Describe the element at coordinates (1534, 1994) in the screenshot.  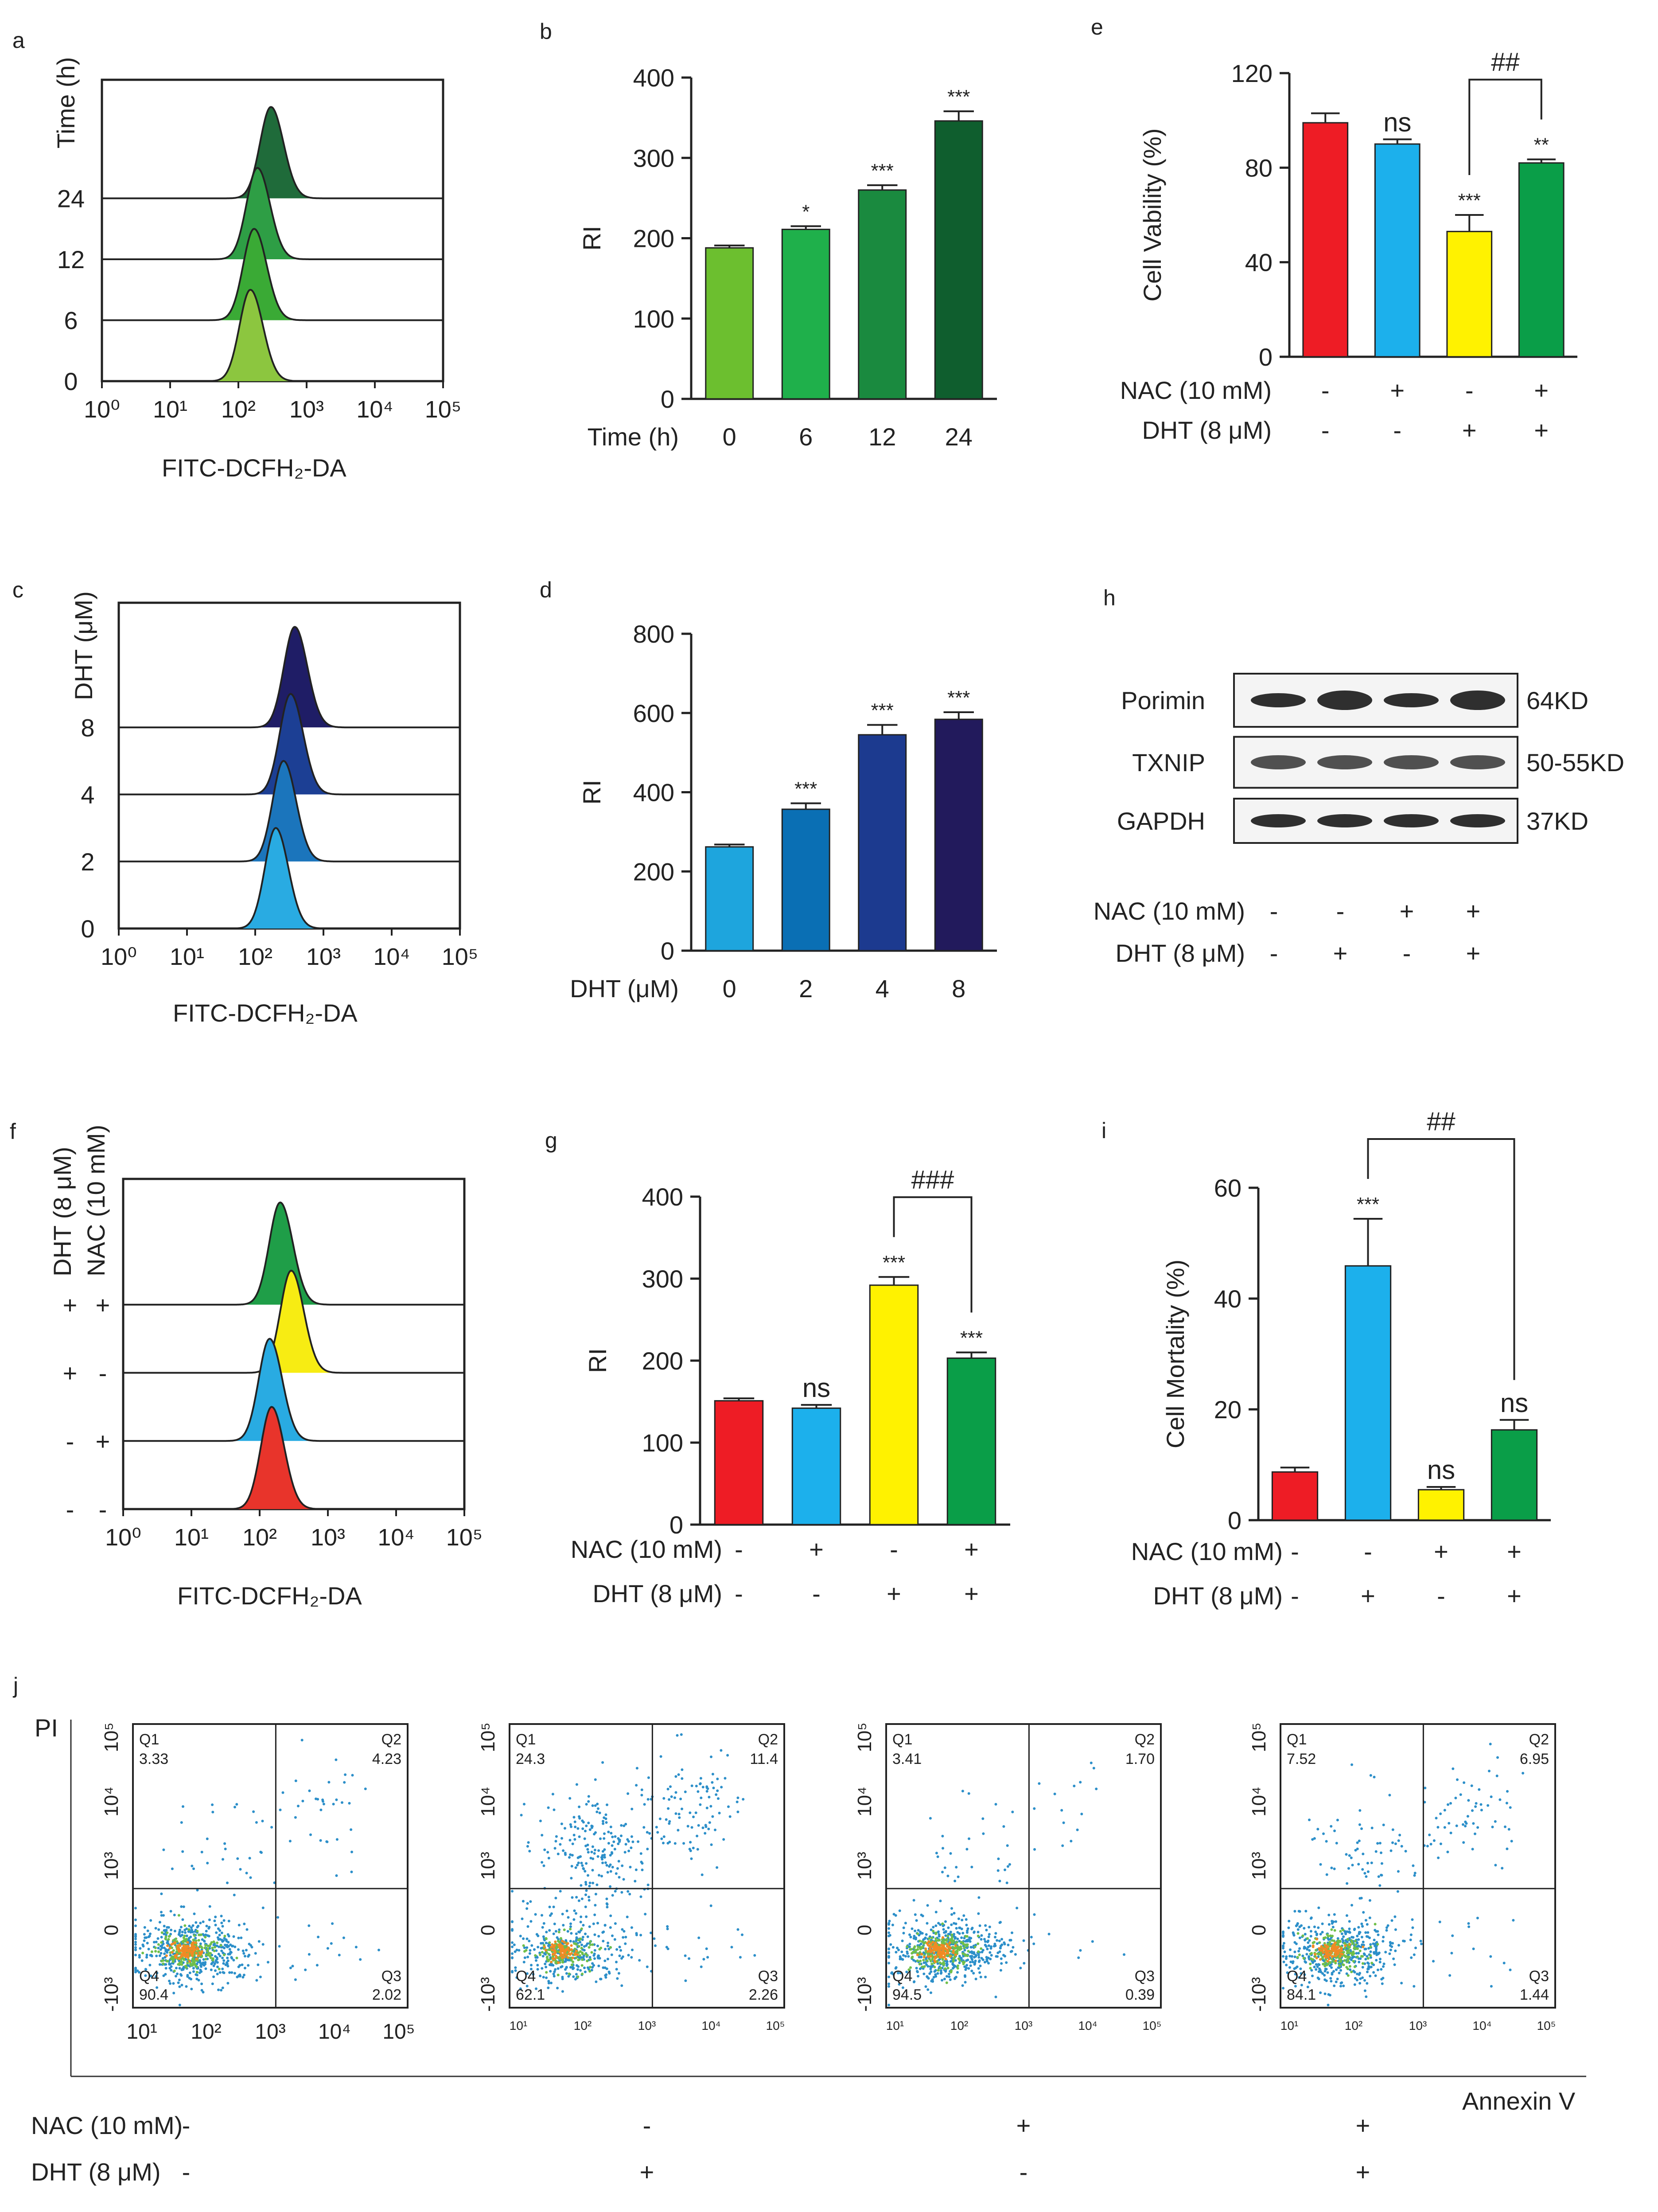
I see `q3-value: 1.44` at that location.